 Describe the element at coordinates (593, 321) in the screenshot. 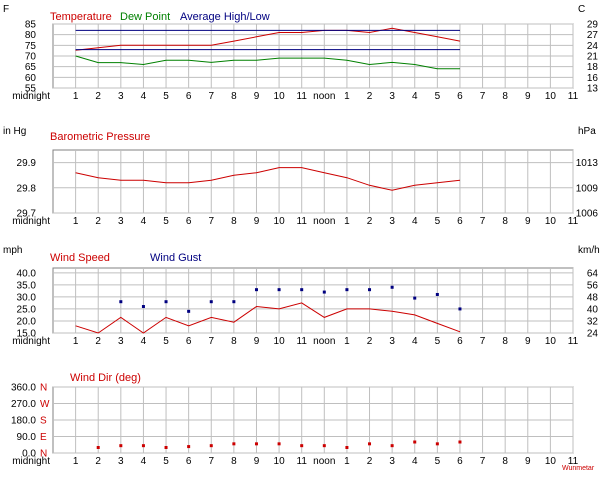

I see `y-tick-label-right: 32` at that location.